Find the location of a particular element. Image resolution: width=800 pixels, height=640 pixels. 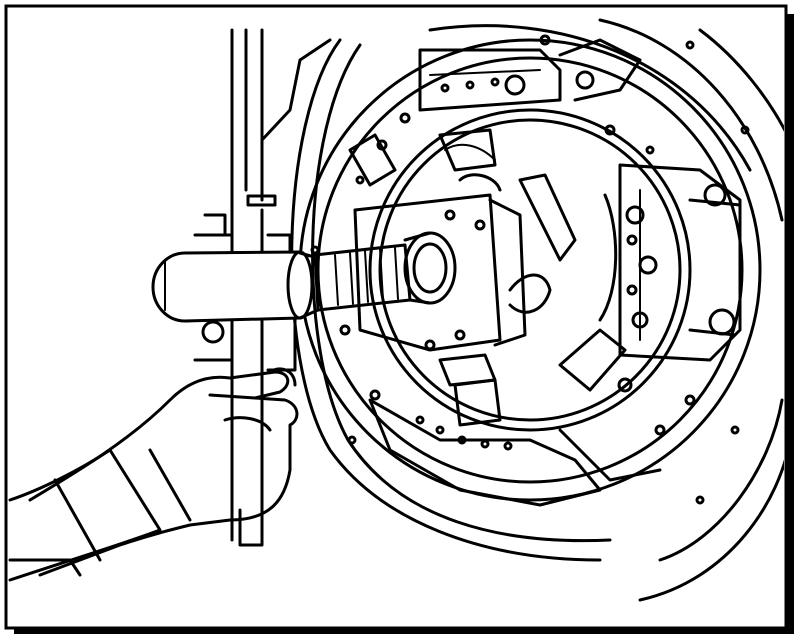

alignment-tool-shaft is located at coordinates (385, 271).